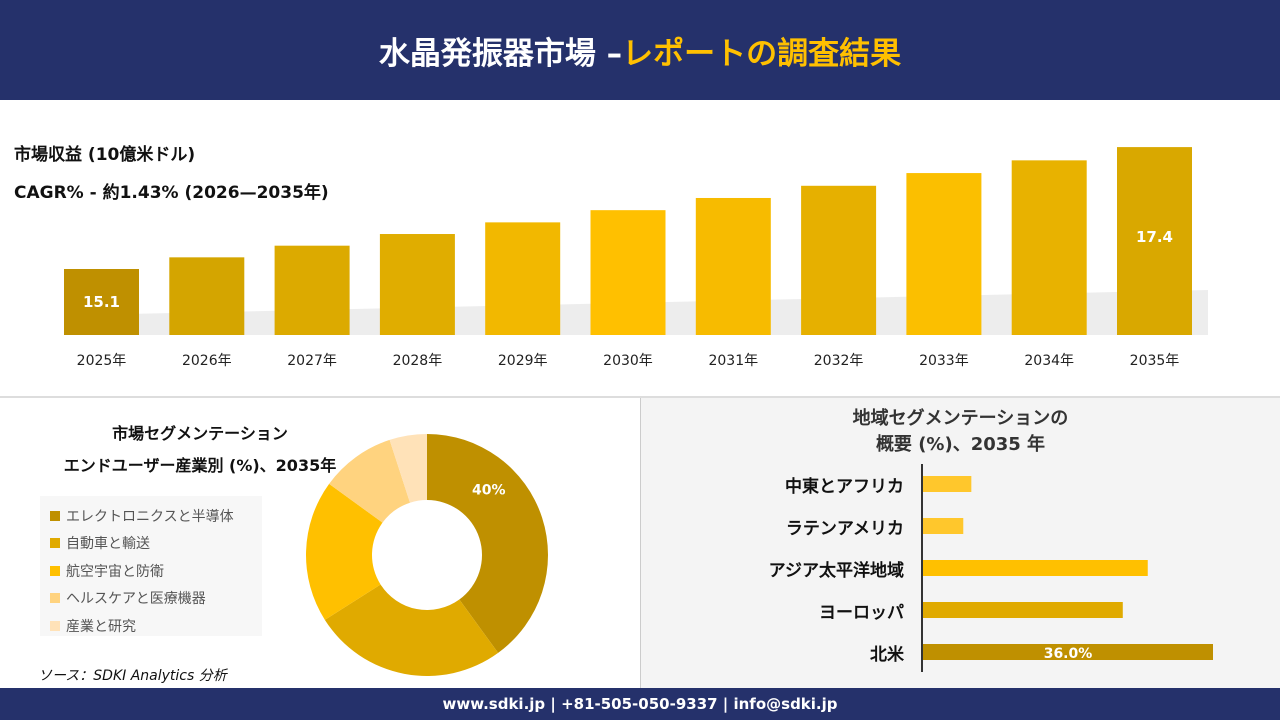  I want to click on legend-item: エレクトロニクスと半導体, so click(151, 516).